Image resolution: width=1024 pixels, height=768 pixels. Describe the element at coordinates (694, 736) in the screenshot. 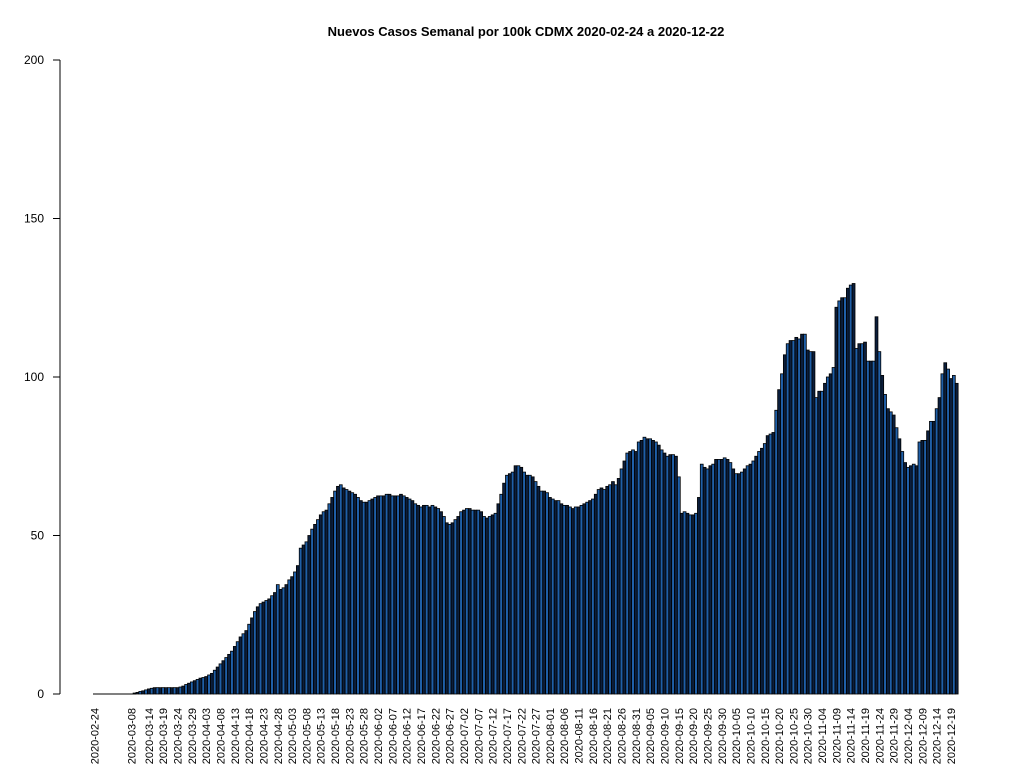

I see `x-tick-label: 2020-09-20` at that location.